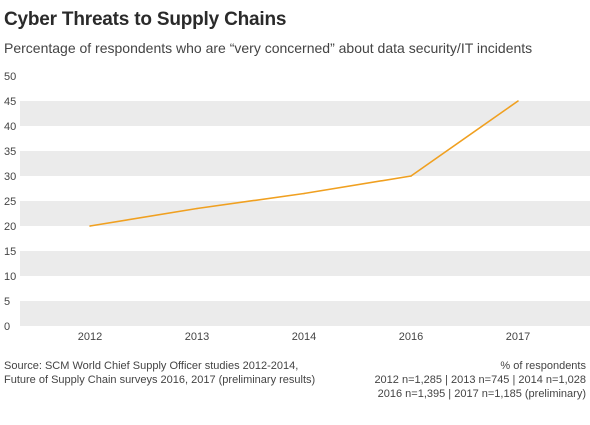 Image resolution: width=590 pixels, height=425 pixels. Describe the element at coordinates (90, 337) in the screenshot. I see `x-tick-label: 2012` at that location.